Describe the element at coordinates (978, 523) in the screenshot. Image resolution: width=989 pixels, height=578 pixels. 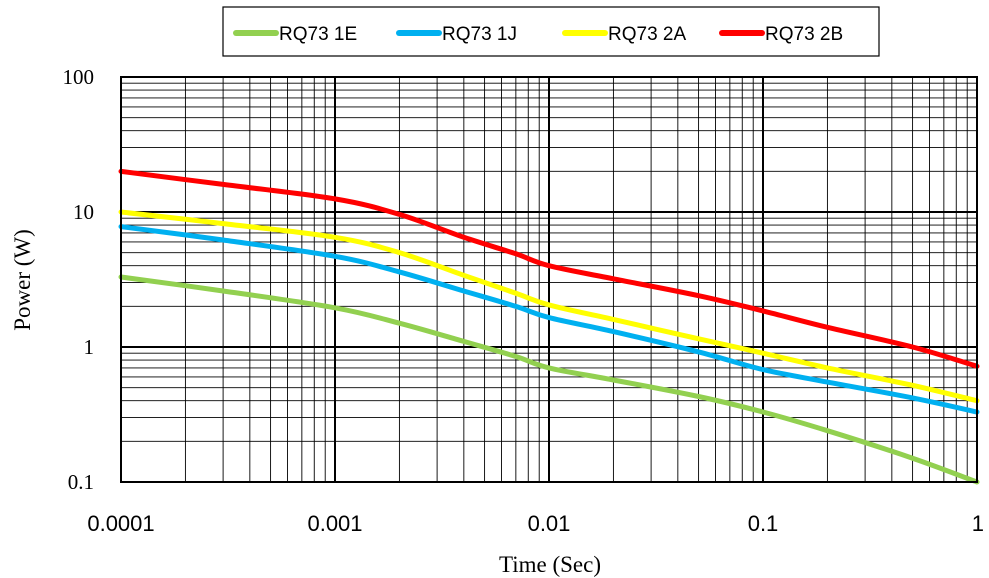
I see `x-tick-label: 1` at that location.